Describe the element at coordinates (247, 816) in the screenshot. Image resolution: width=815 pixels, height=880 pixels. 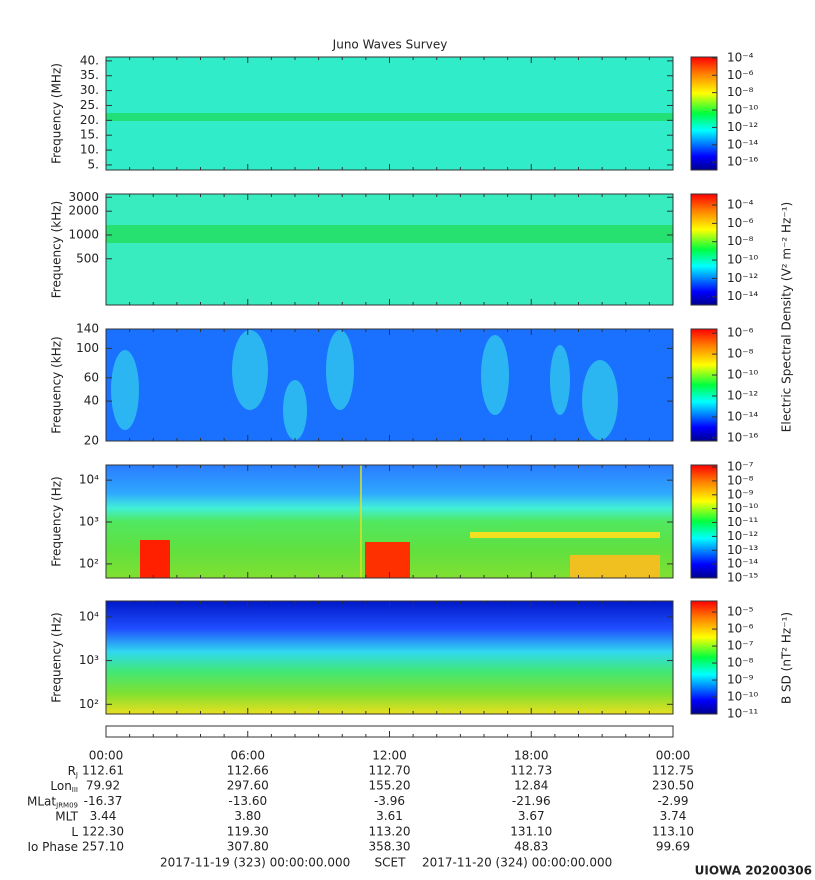
I see `ephemeris-value: 3.80` at that location.